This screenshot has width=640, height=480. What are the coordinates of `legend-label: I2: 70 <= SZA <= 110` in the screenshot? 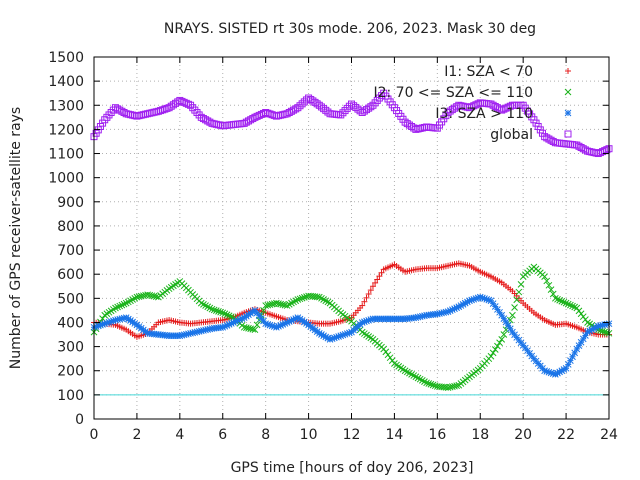 It's located at (453, 93).